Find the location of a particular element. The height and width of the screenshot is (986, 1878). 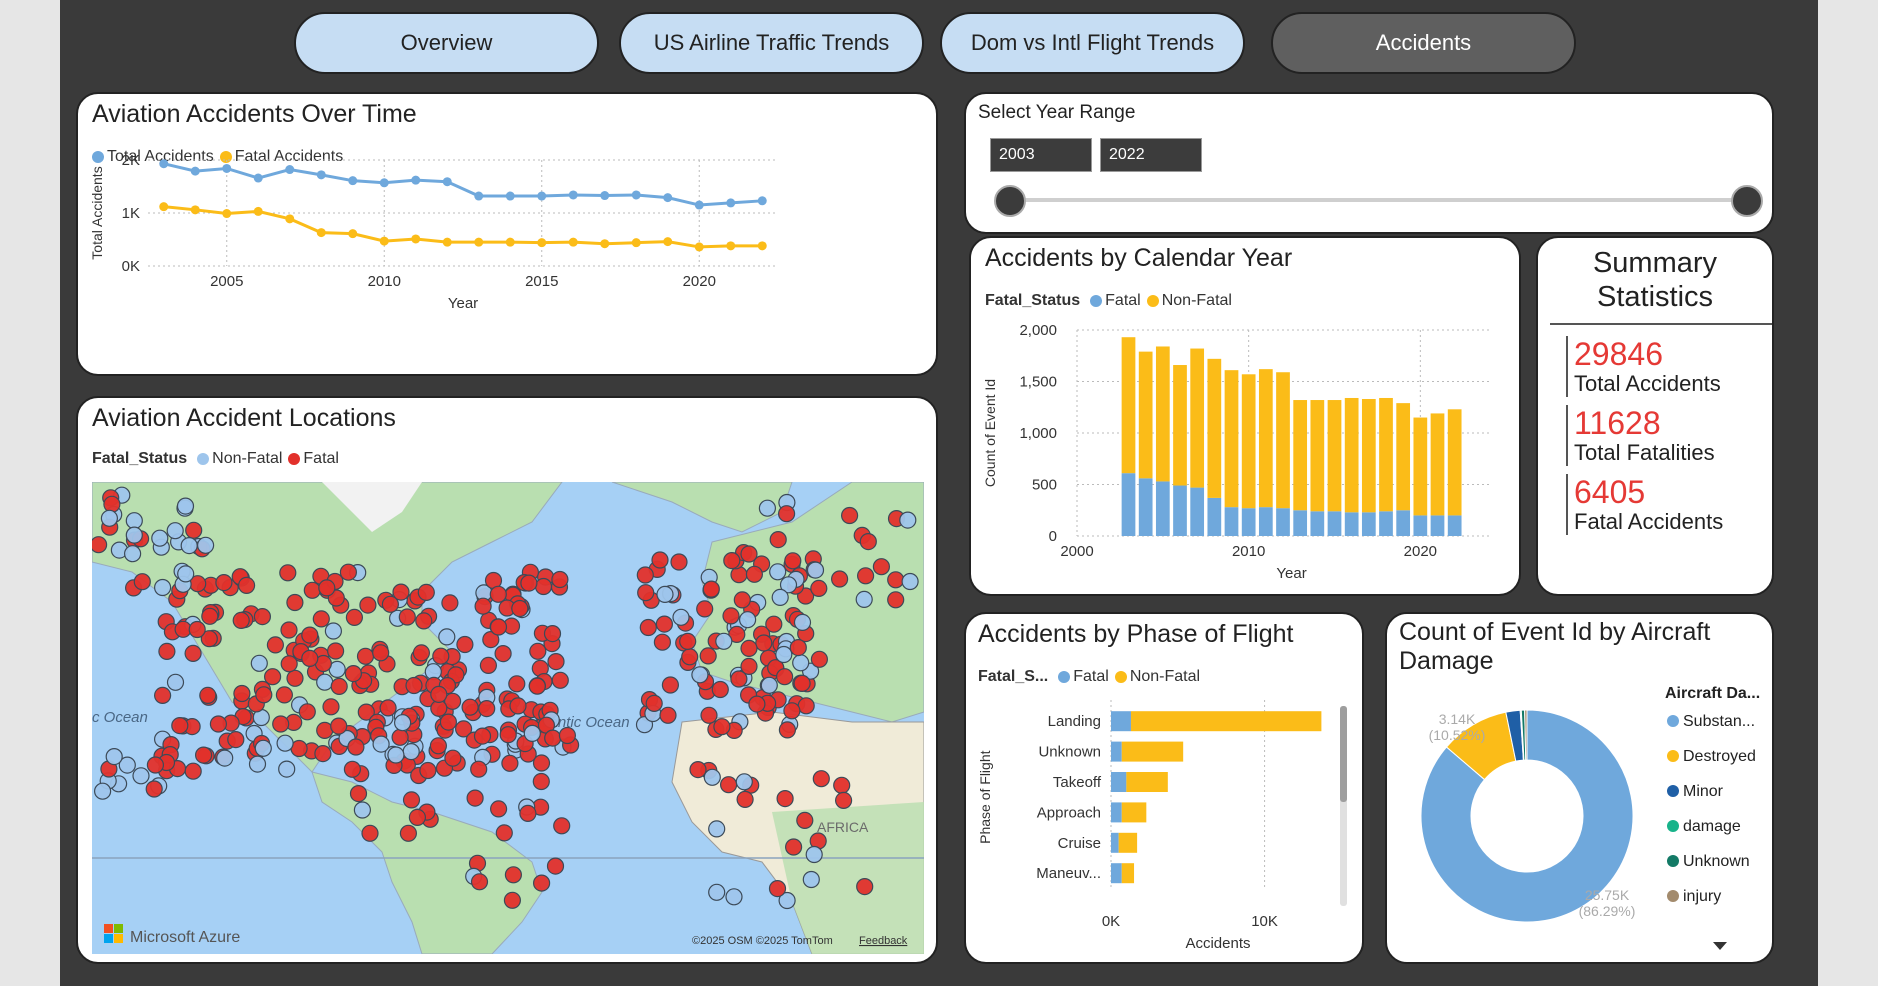

legend-dot-nonfatal is located at coordinates (1152, 301).